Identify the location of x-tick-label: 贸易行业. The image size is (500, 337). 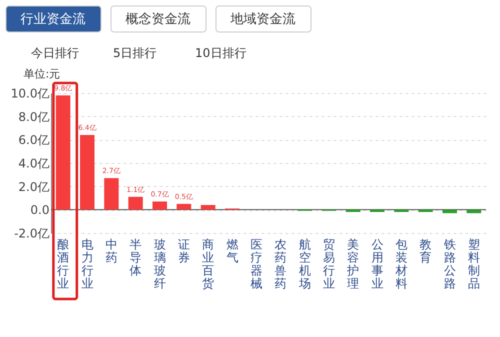
(328, 264).